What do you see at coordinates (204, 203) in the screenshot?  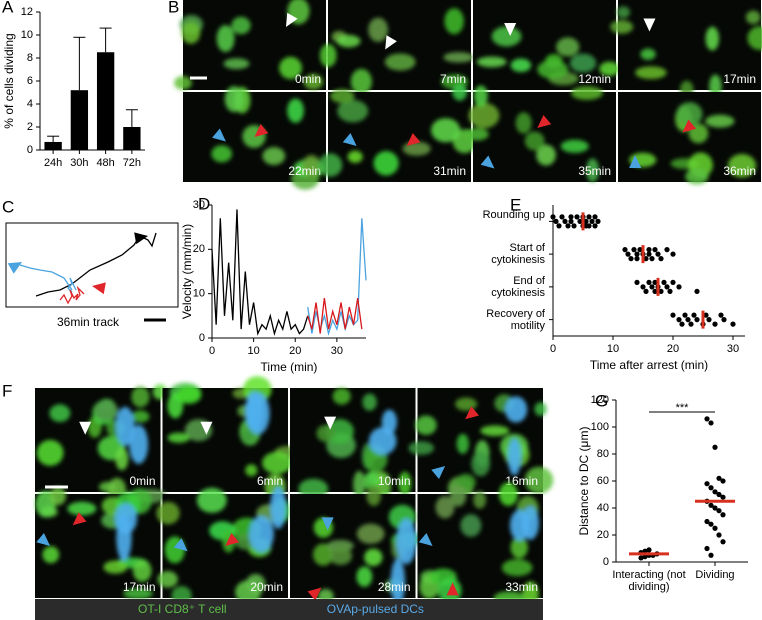 I see `panel-label: D` at bounding box center [204, 203].